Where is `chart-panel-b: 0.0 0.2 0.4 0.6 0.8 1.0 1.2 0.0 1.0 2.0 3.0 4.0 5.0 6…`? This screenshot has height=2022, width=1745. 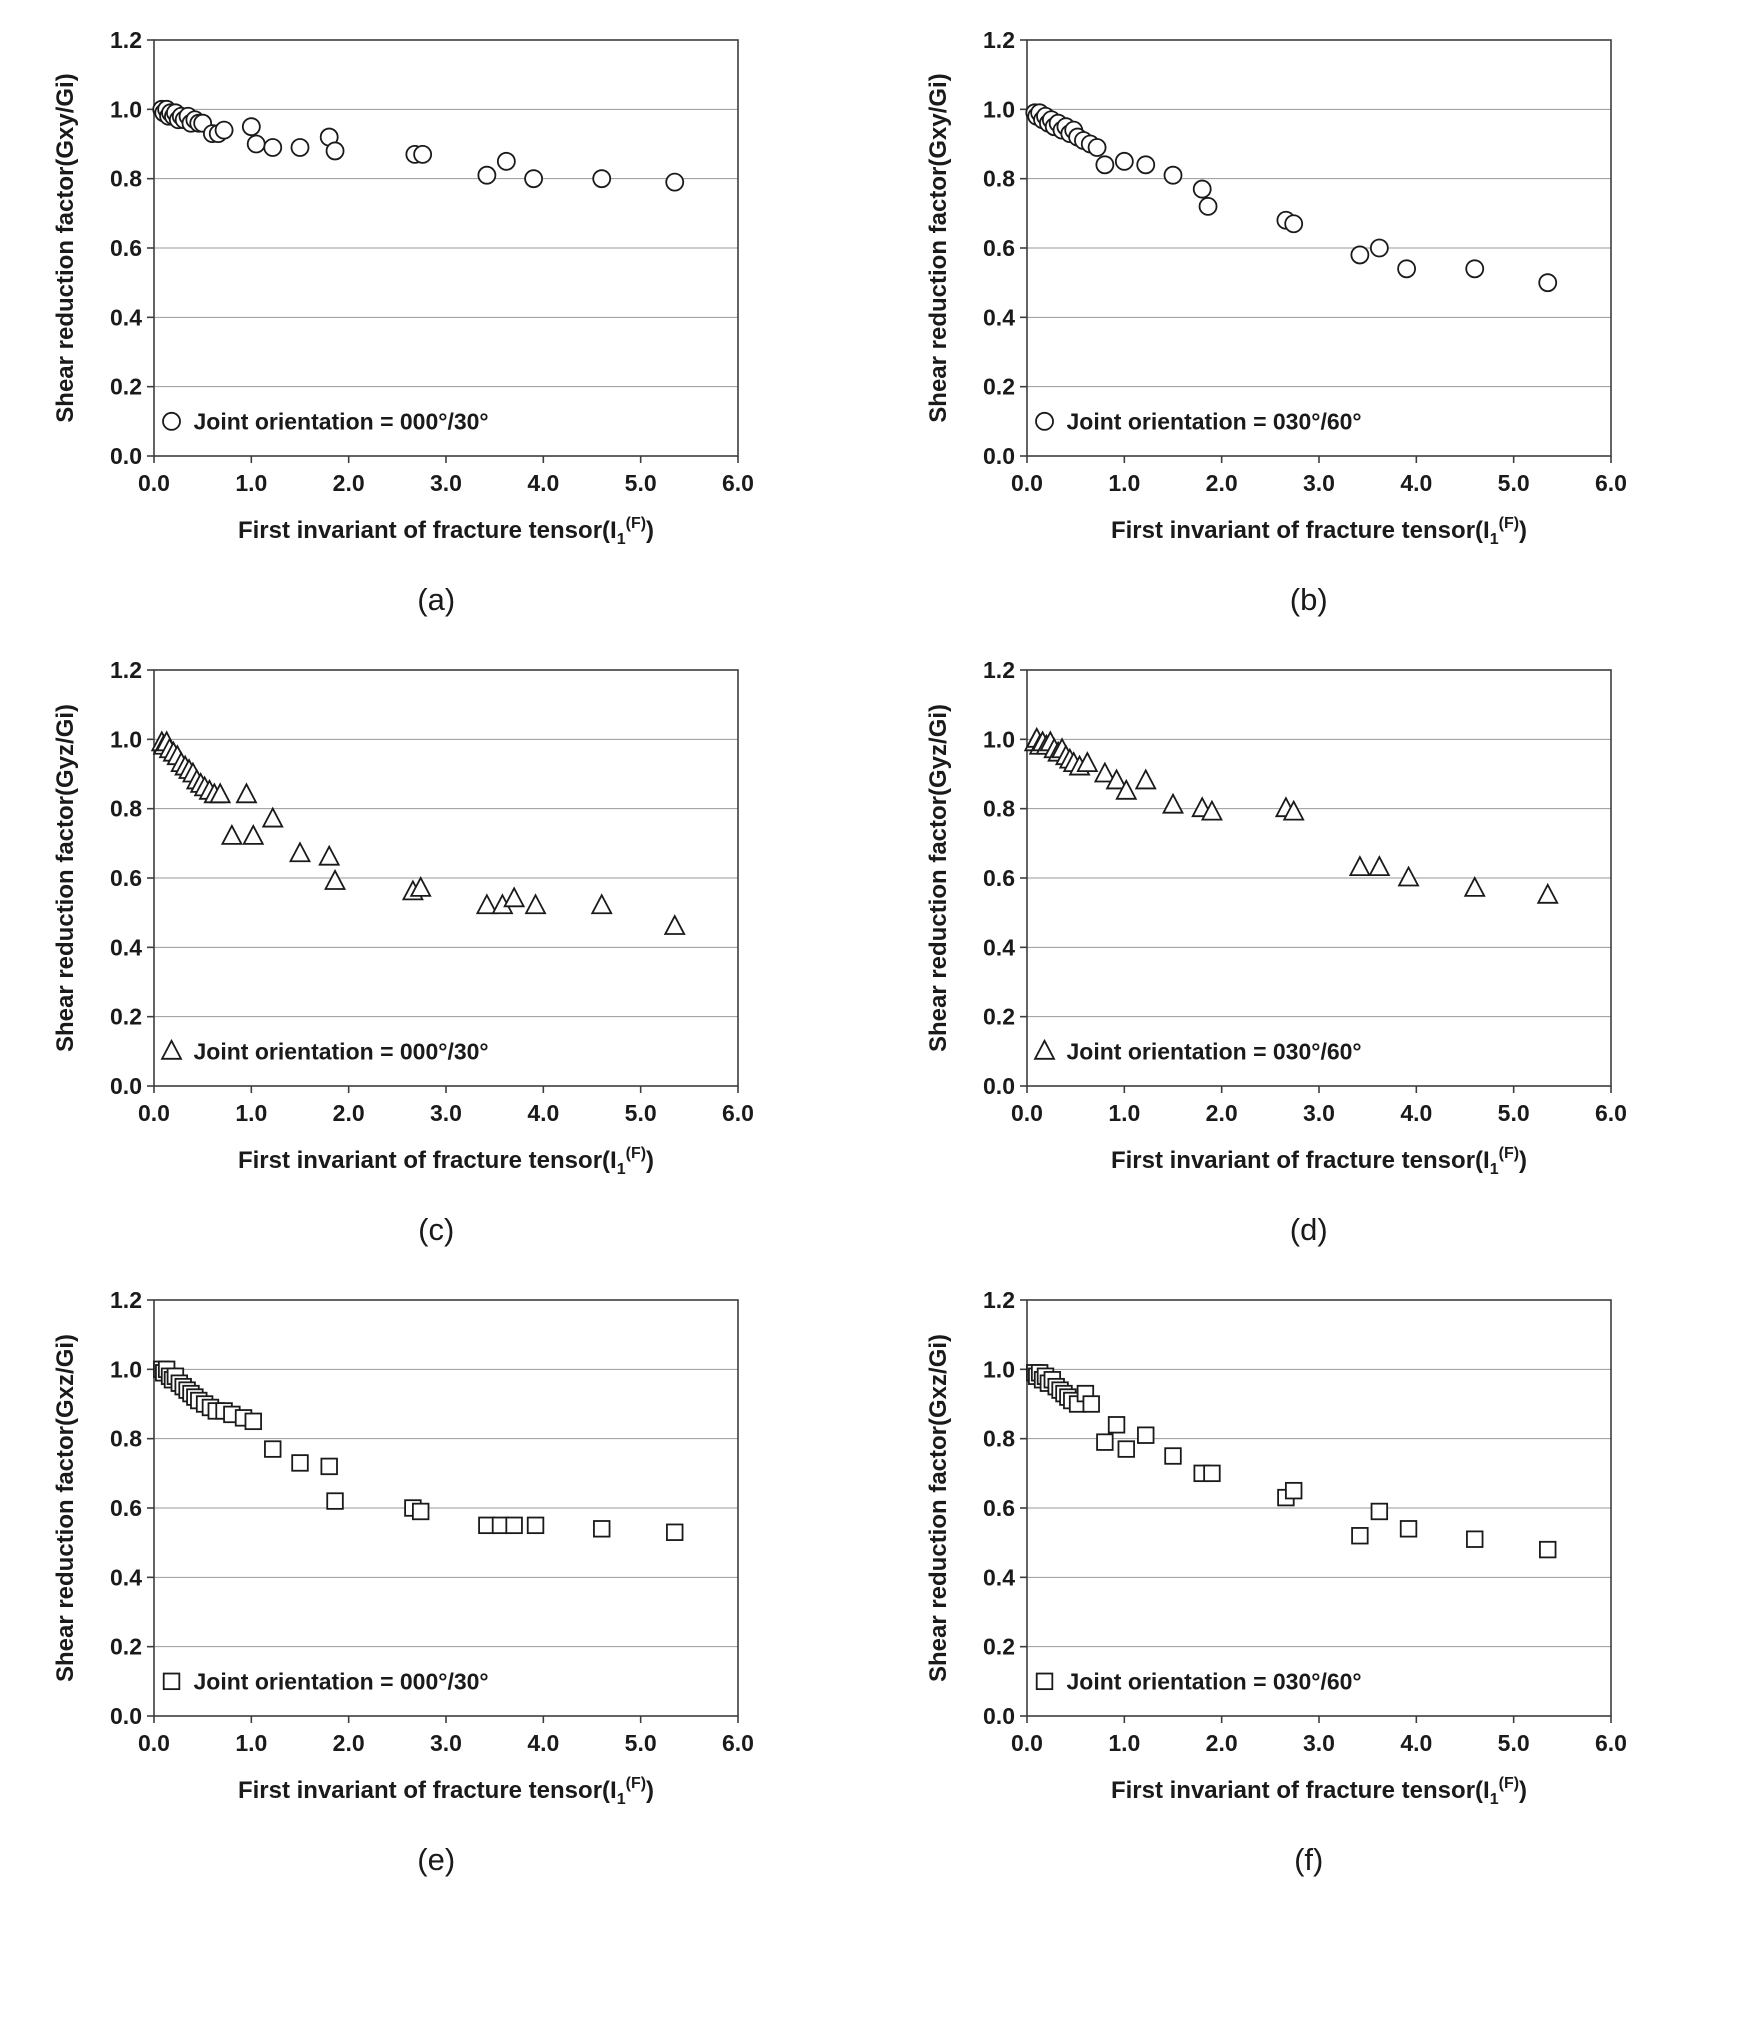
chart-panel-b: 0.0 0.2 0.4 0.6 0.8 1.0 1.2 0.0 1.0 2.0 3.0 4.0 5.0 6… is located at coordinates (1309, 316).